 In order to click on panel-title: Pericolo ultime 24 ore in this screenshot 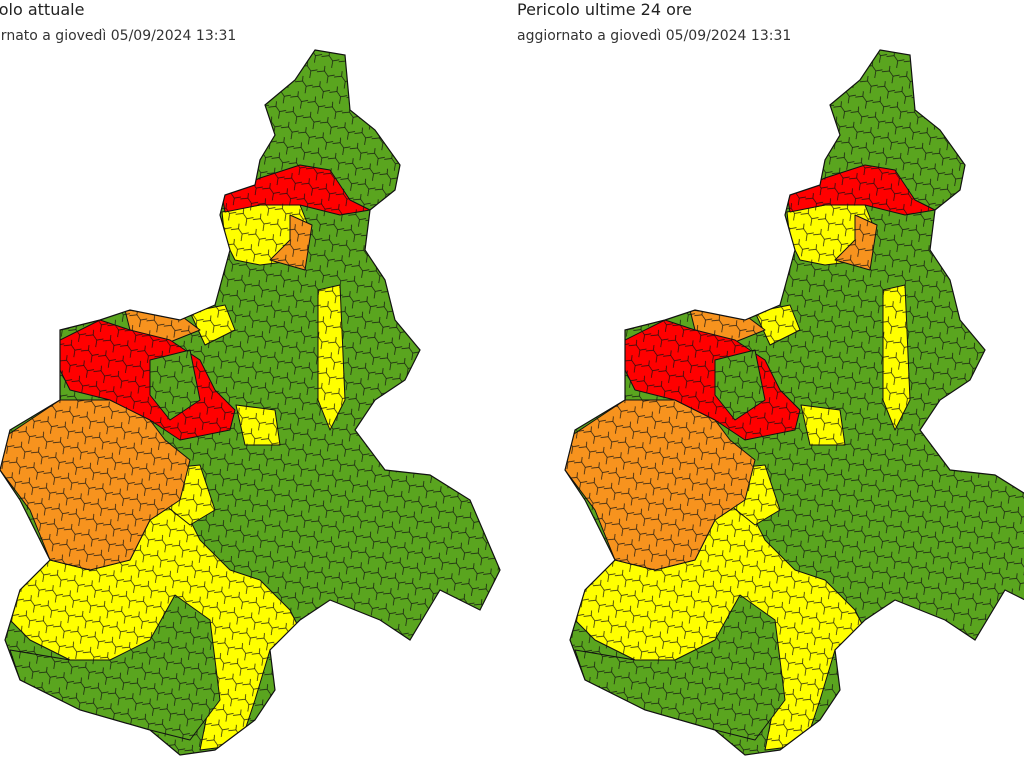, I will do `click(604, 9)`.